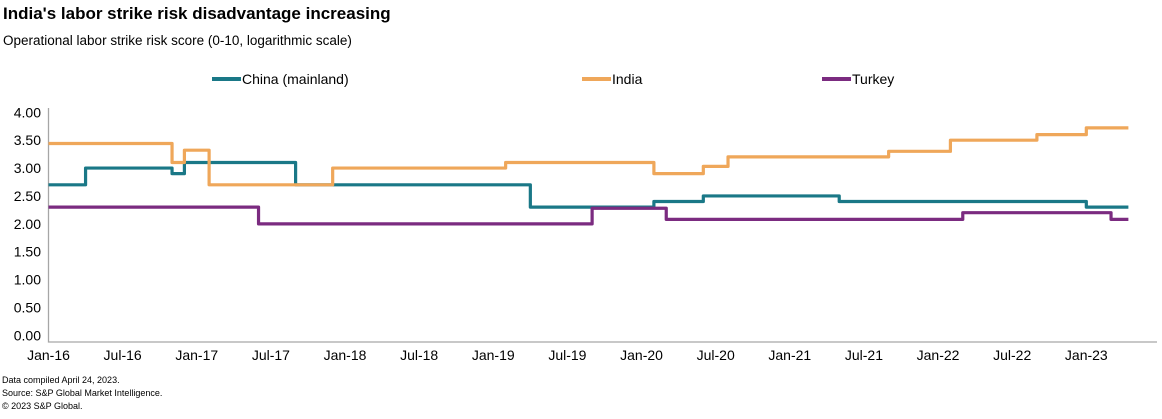 This screenshot has height=419, width=1162. Describe the element at coordinates (27, 112) in the screenshot. I see `y-axis-tick-label: 4.00` at that location.